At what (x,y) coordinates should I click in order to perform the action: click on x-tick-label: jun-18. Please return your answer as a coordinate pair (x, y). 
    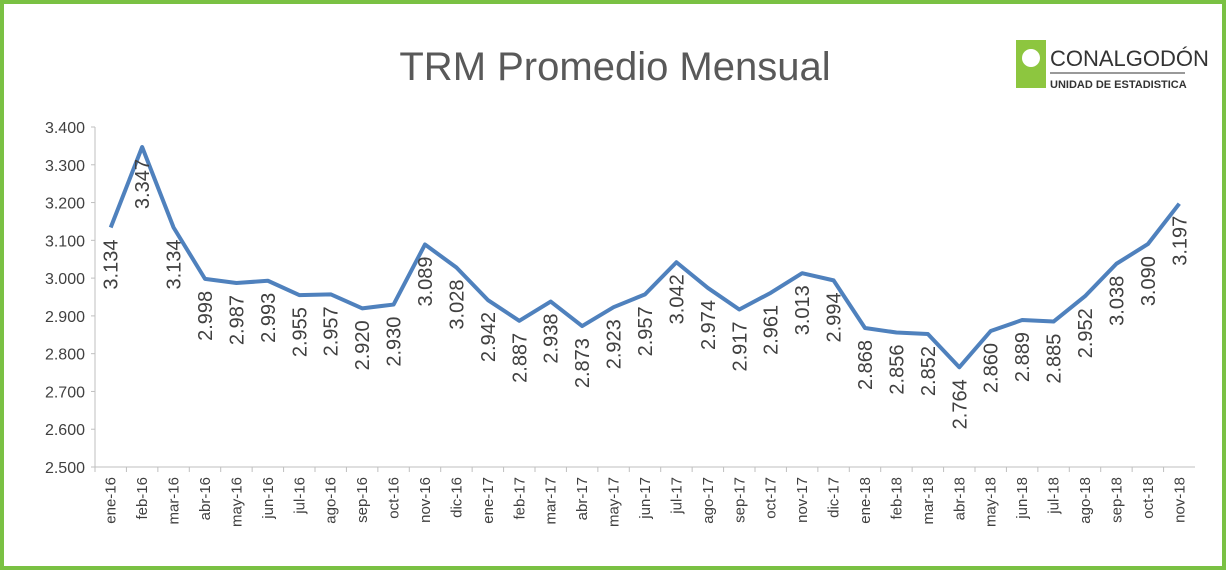
    Looking at the image, I should click on (1022, 498).